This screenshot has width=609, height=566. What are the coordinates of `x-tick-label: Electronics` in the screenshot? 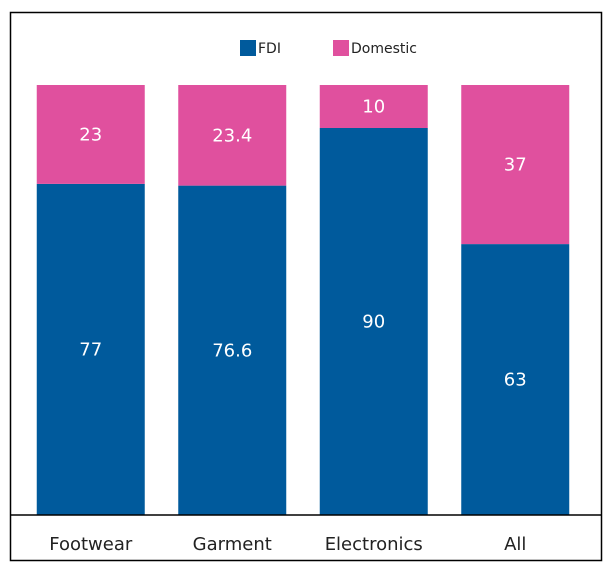 It's located at (374, 544).